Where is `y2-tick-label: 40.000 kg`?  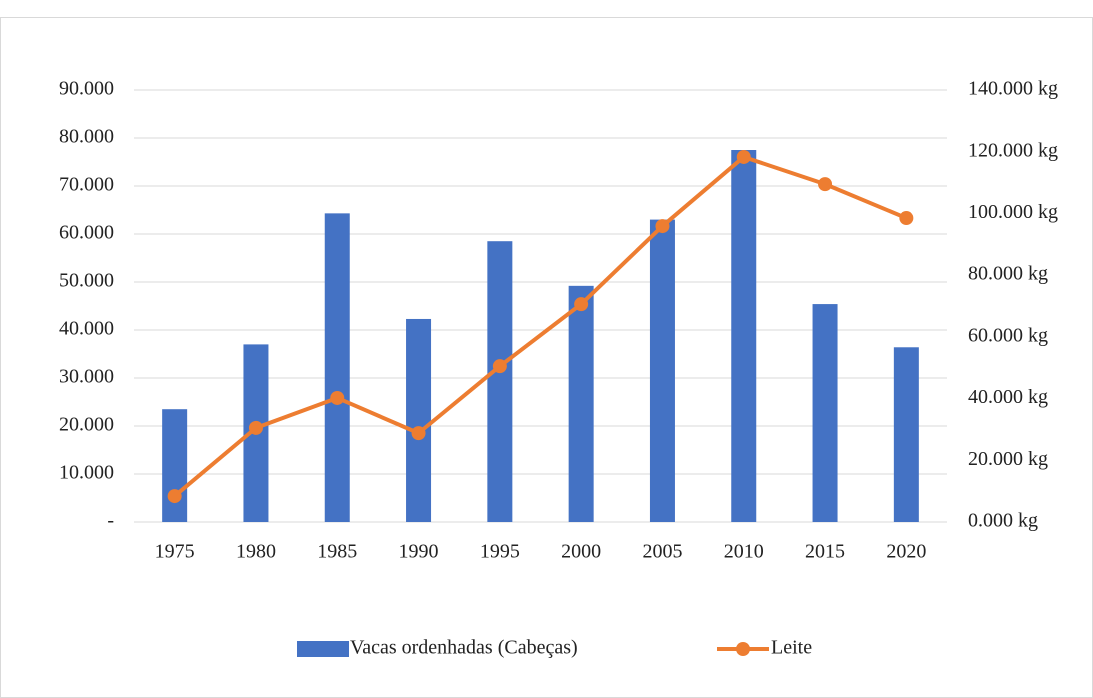 y2-tick-label: 40.000 kg is located at coordinates (1008, 397).